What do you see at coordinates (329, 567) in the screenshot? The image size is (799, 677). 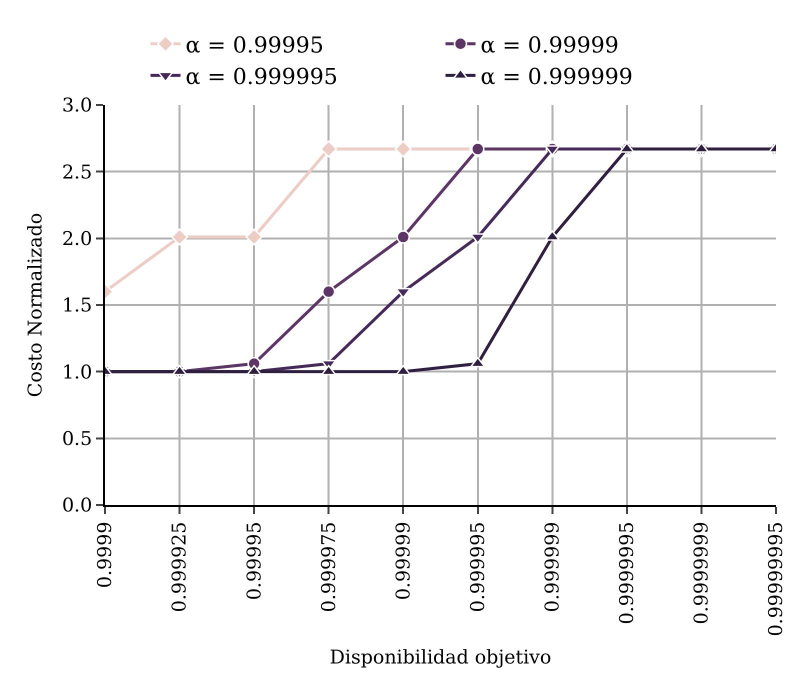 I see `x-tick-label: 0.999975` at bounding box center [329, 567].